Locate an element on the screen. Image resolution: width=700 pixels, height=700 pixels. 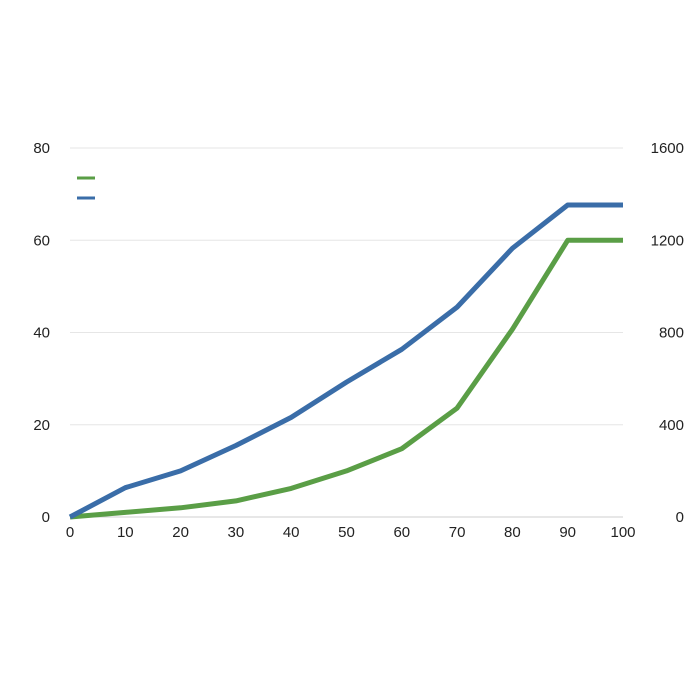
y-tick-label: 80 is located at coordinates (41, 148).